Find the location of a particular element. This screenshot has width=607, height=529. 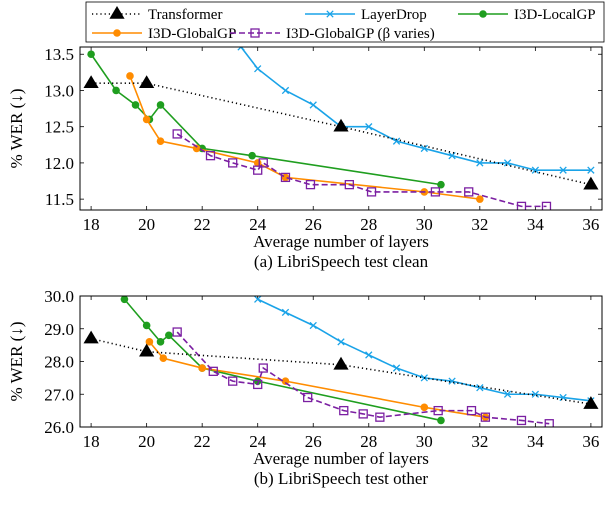

legend-marker-transformer is located at coordinates (117, 12).